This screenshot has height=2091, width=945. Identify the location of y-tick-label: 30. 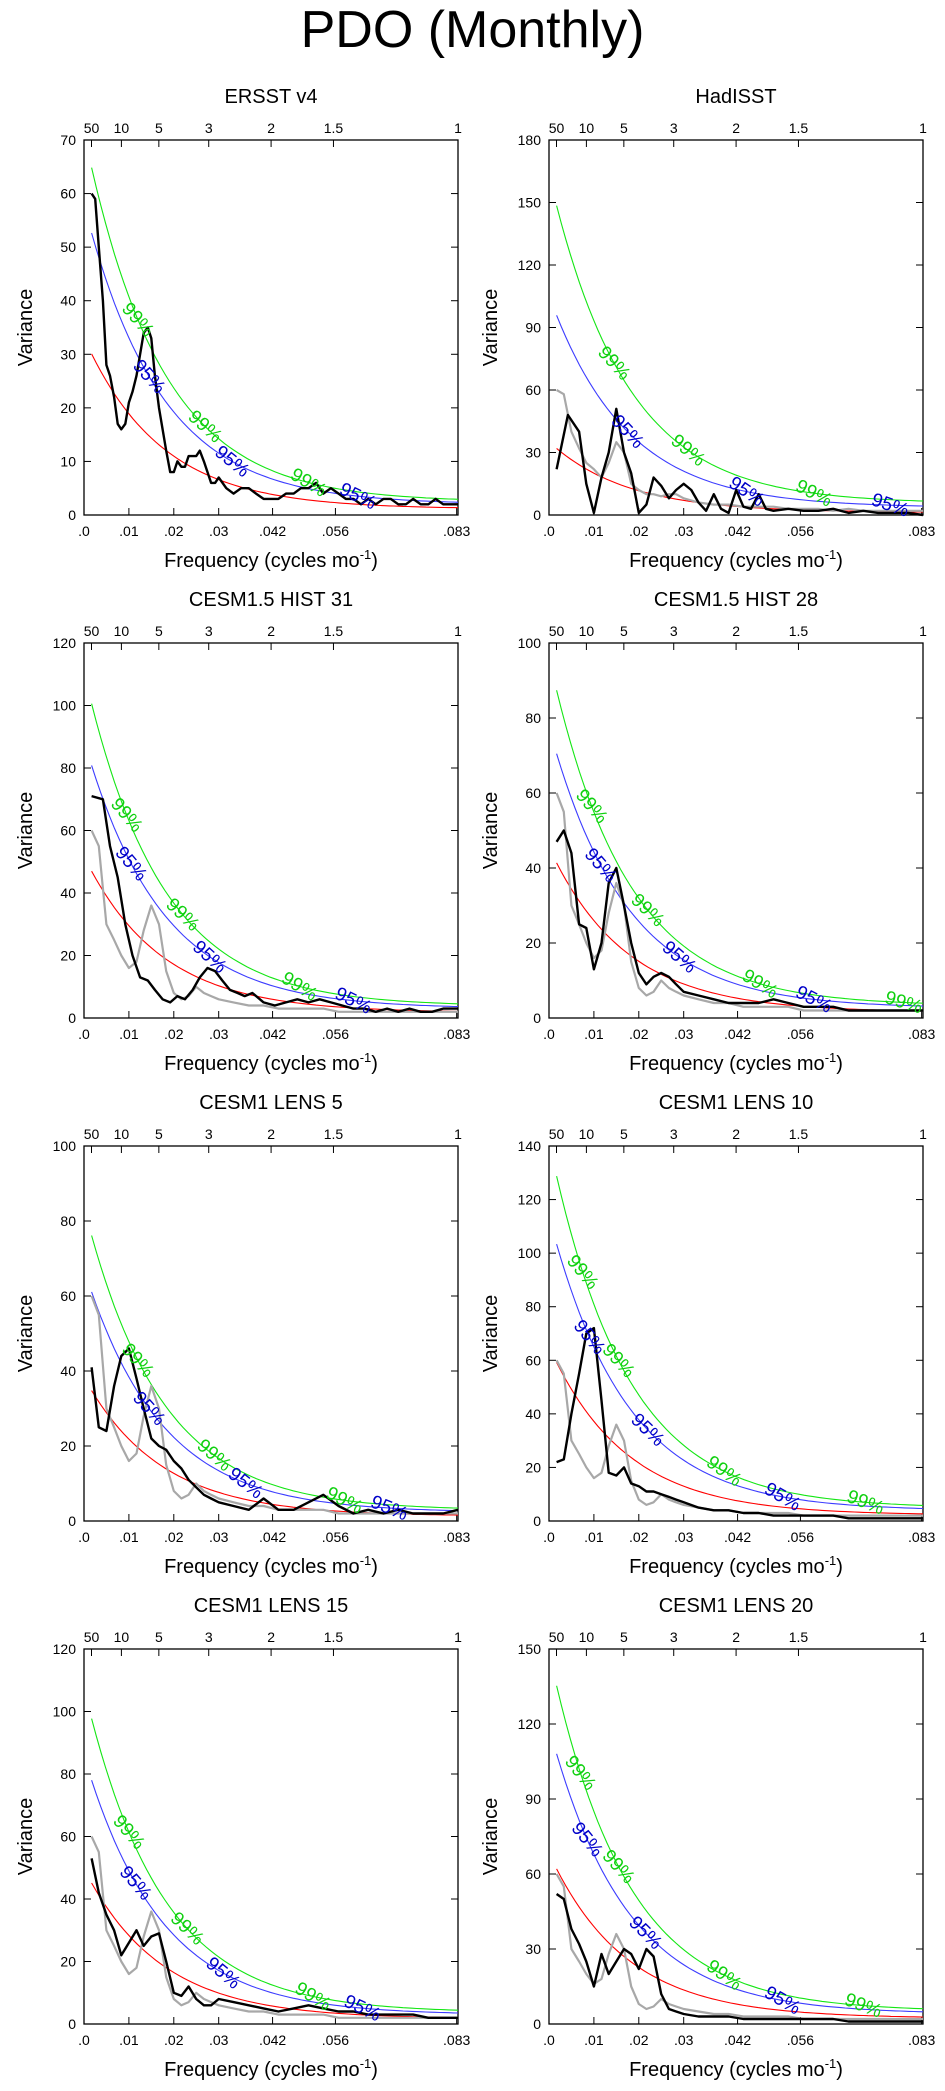
(68, 354).